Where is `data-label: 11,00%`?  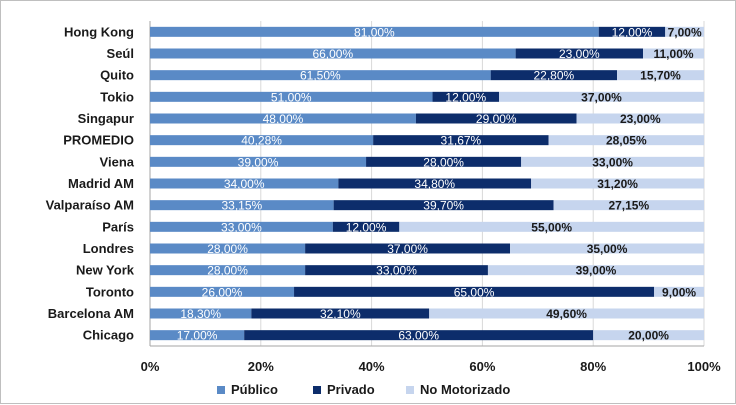
data-label: 11,00% is located at coordinates (674, 54).